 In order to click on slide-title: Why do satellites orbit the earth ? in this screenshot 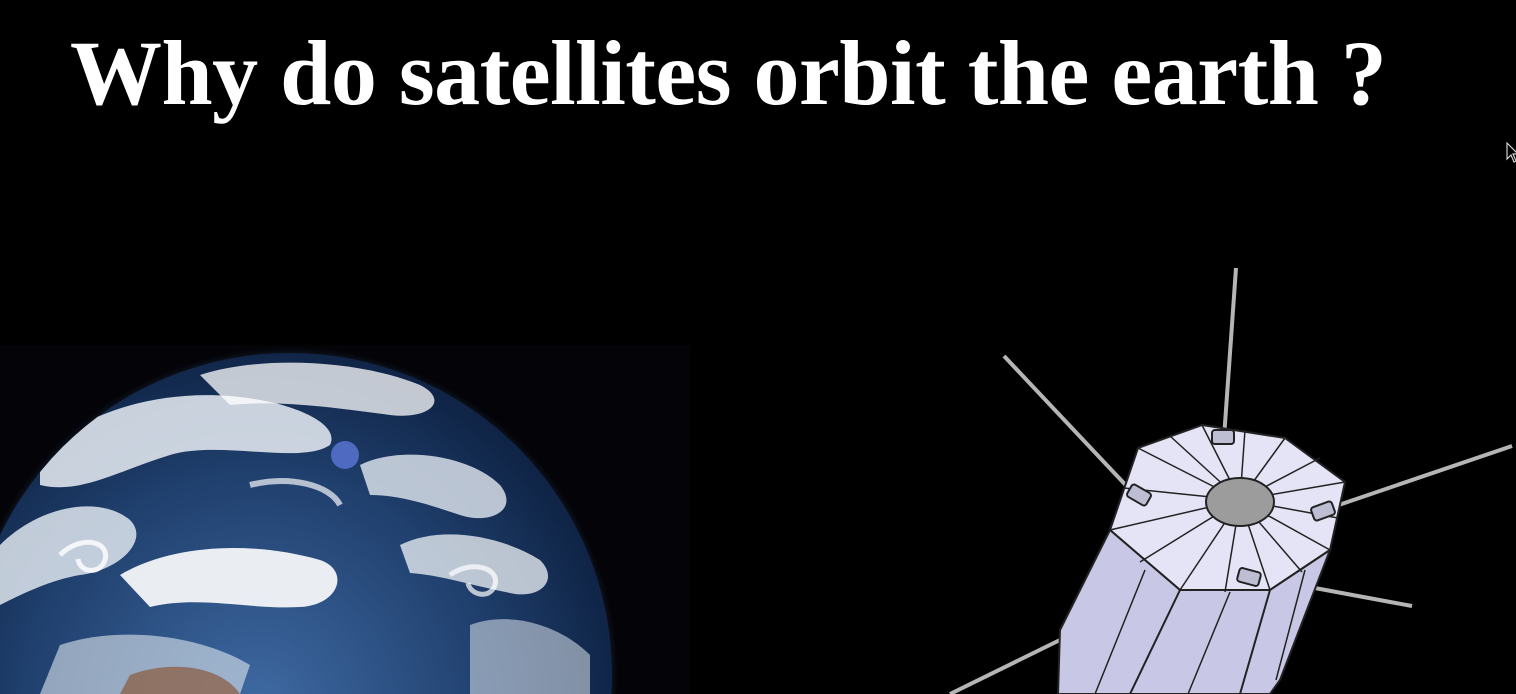, I will do `click(728, 73)`.